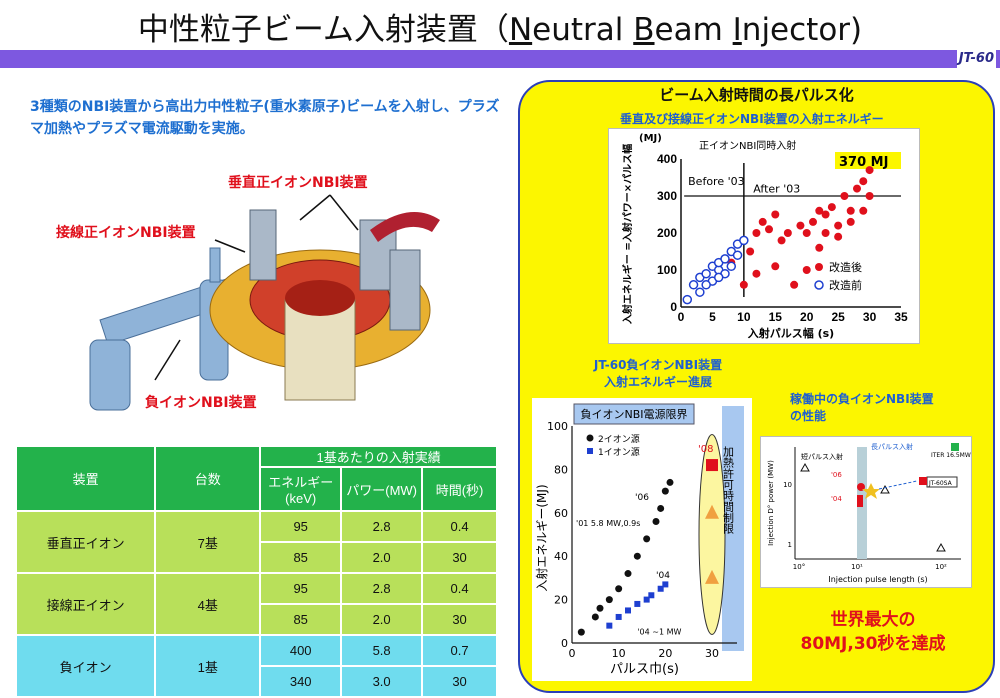  What do you see at coordinates (590, 451) in the screenshot?
I see `legend-marker-one-source` at bounding box center [590, 451].